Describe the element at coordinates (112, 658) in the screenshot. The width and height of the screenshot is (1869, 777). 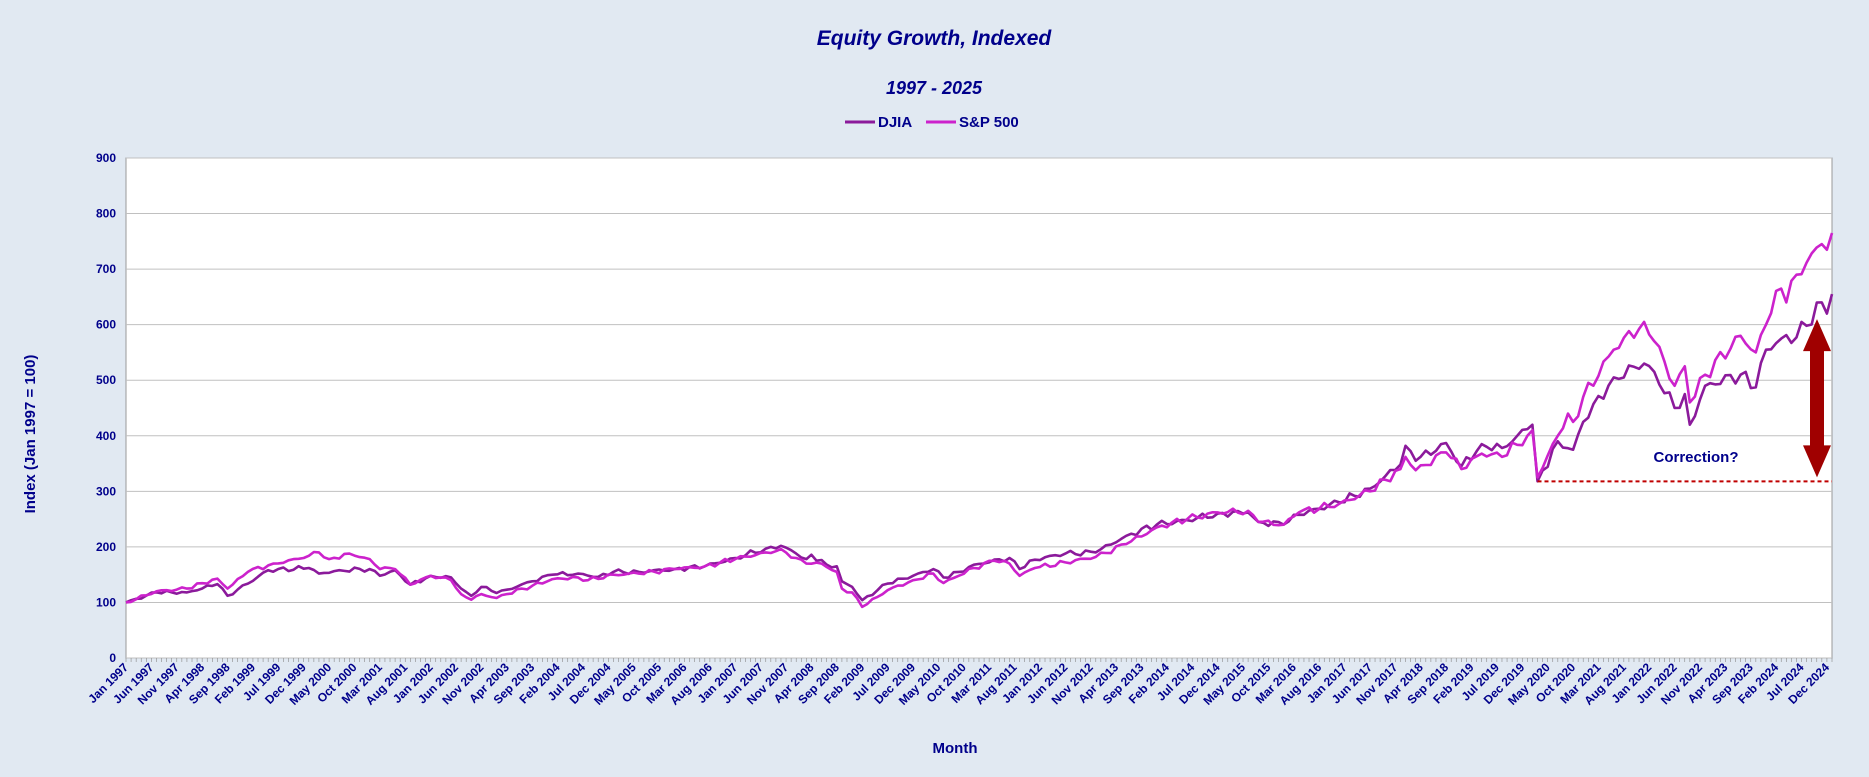
I see `y-tick-label-0: 0` at that location.